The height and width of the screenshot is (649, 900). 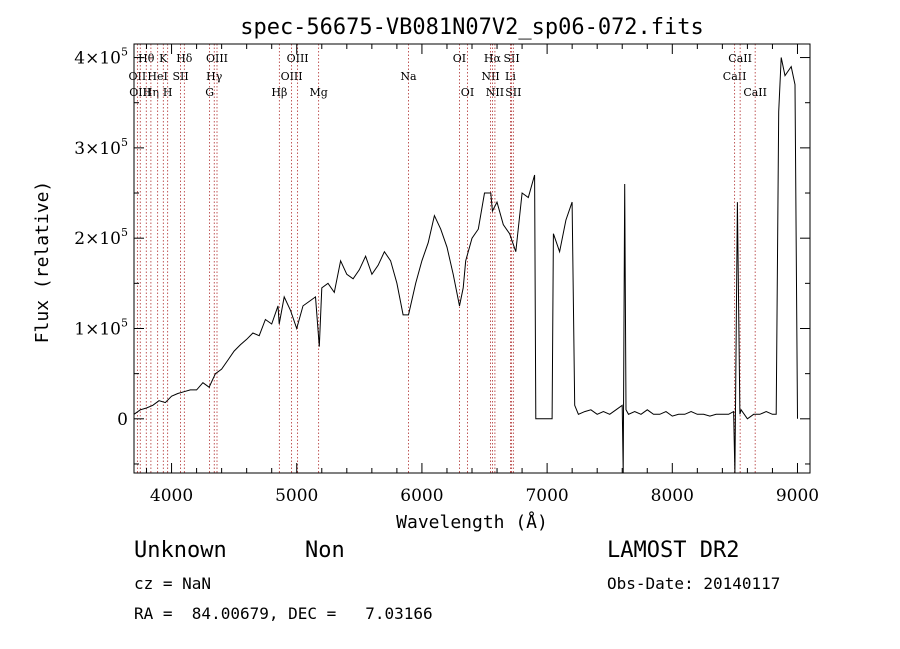 What do you see at coordinates (735, 76) in the screenshot?
I see `spectral-line-label-25: CaII` at bounding box center [735, 76].